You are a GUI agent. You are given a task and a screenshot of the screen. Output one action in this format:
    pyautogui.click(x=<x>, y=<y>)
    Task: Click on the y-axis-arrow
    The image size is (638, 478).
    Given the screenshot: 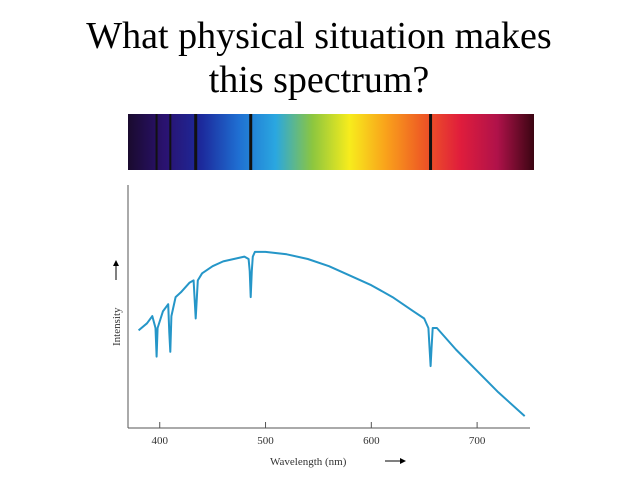 What is the action you would take?
    pyautogui.click(x=116, y=270)
    